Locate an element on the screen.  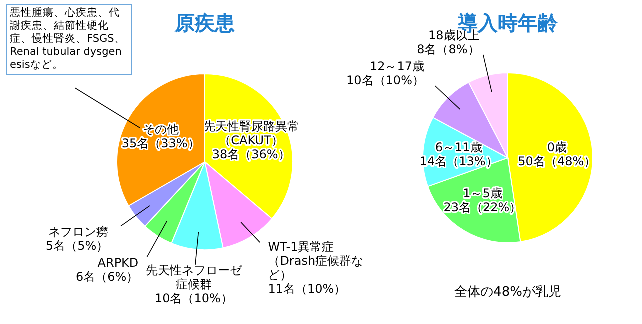
data-label: 11名（10%） is located at coordinates (307, 289).